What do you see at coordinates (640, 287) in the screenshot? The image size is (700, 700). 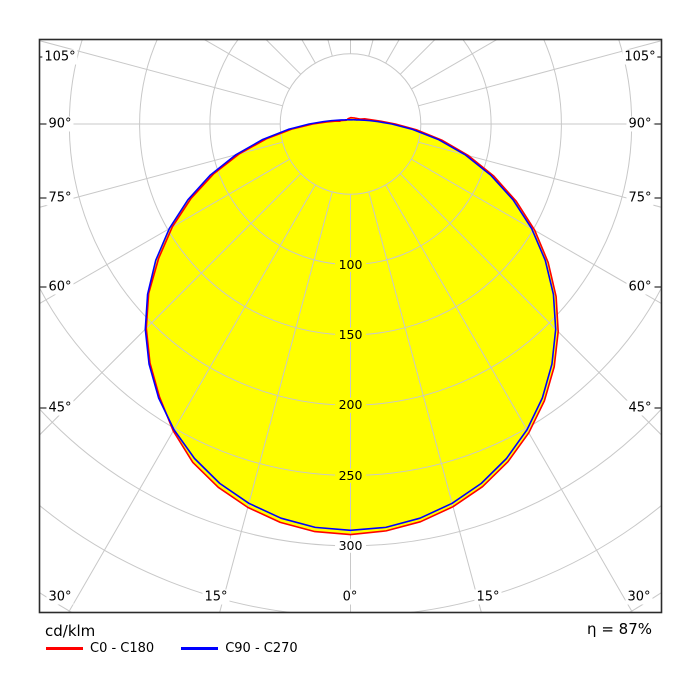 I see `angle-tick-label-right: 60°` at bounding box center [640, 287].